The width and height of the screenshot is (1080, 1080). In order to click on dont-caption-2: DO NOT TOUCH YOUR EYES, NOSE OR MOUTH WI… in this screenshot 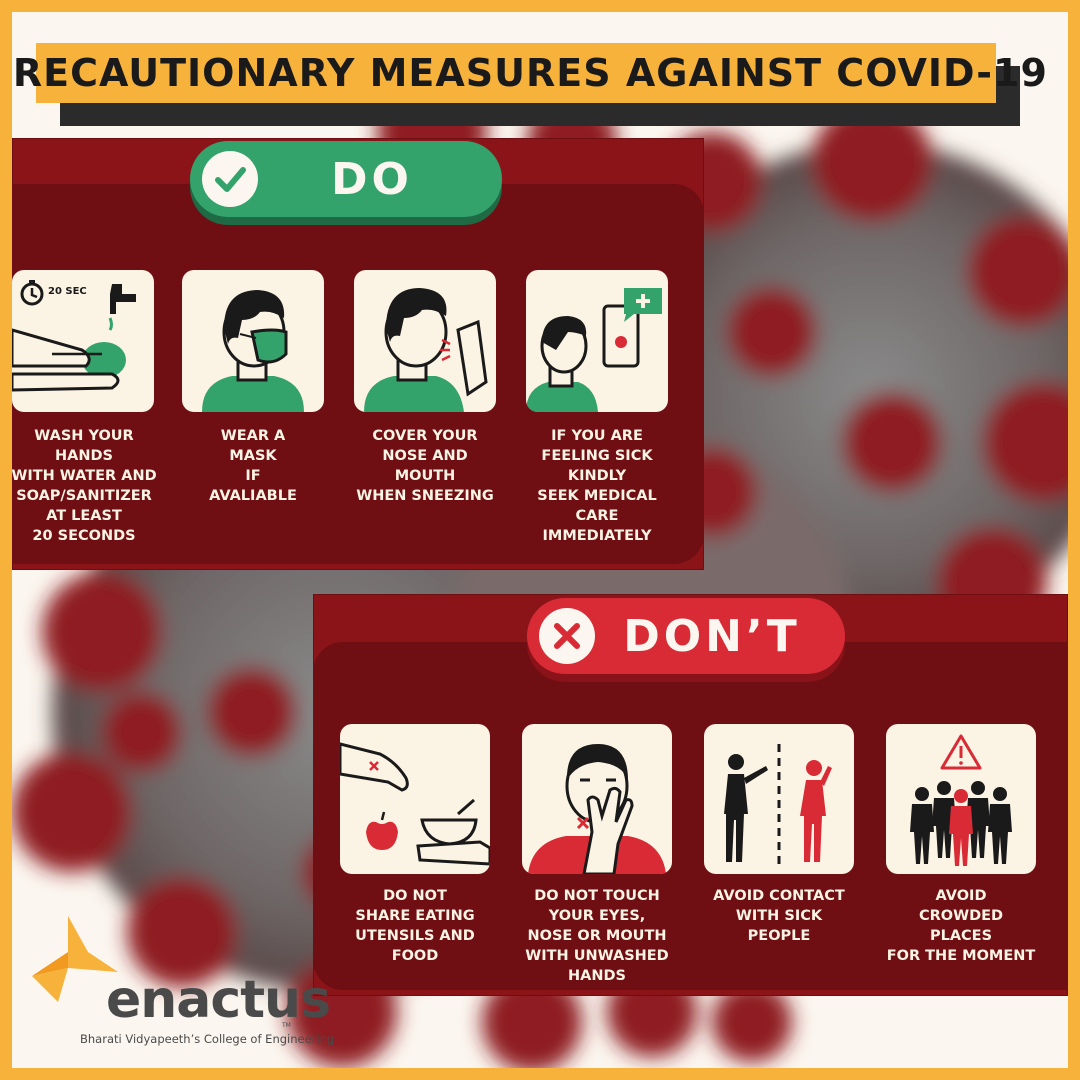, I will do `click(597, 936)`.